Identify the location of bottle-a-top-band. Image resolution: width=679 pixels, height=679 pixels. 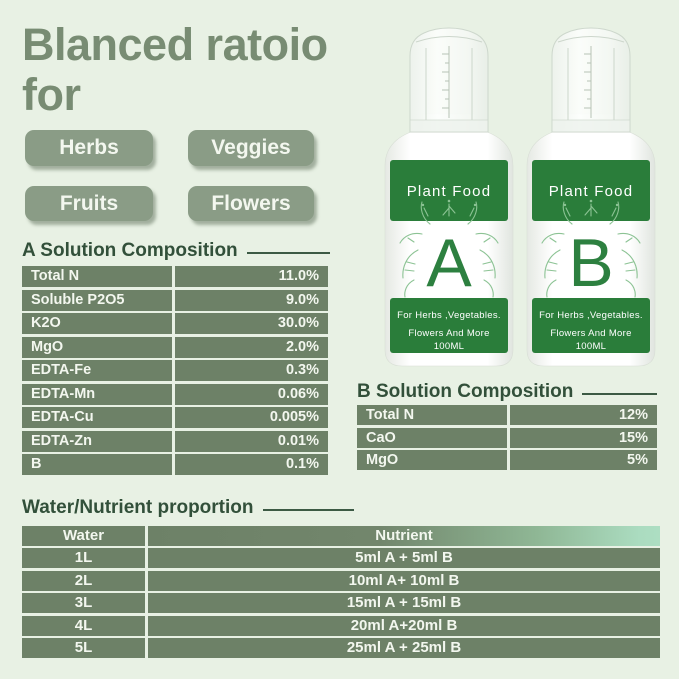
(449, 190).